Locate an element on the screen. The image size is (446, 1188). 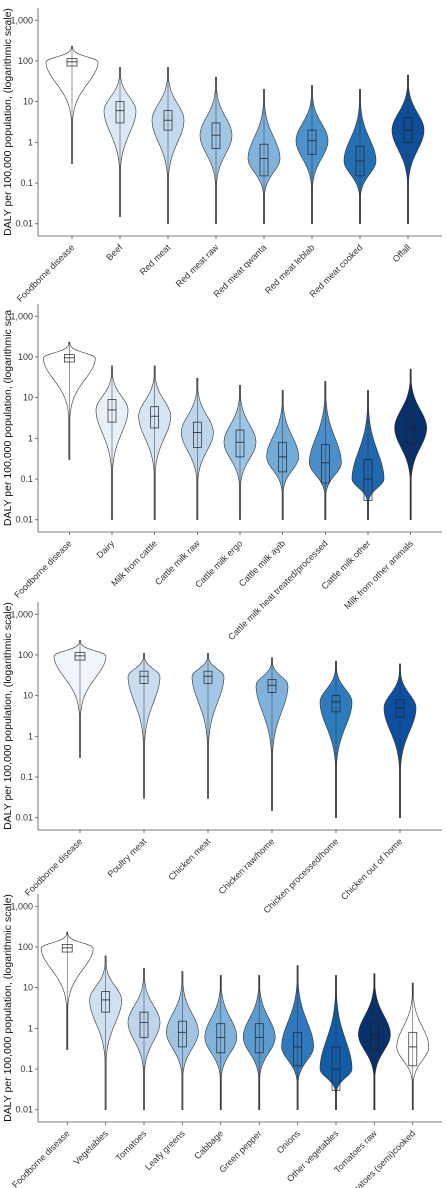
category-label: Red meat is located at coordinates (155, 259).